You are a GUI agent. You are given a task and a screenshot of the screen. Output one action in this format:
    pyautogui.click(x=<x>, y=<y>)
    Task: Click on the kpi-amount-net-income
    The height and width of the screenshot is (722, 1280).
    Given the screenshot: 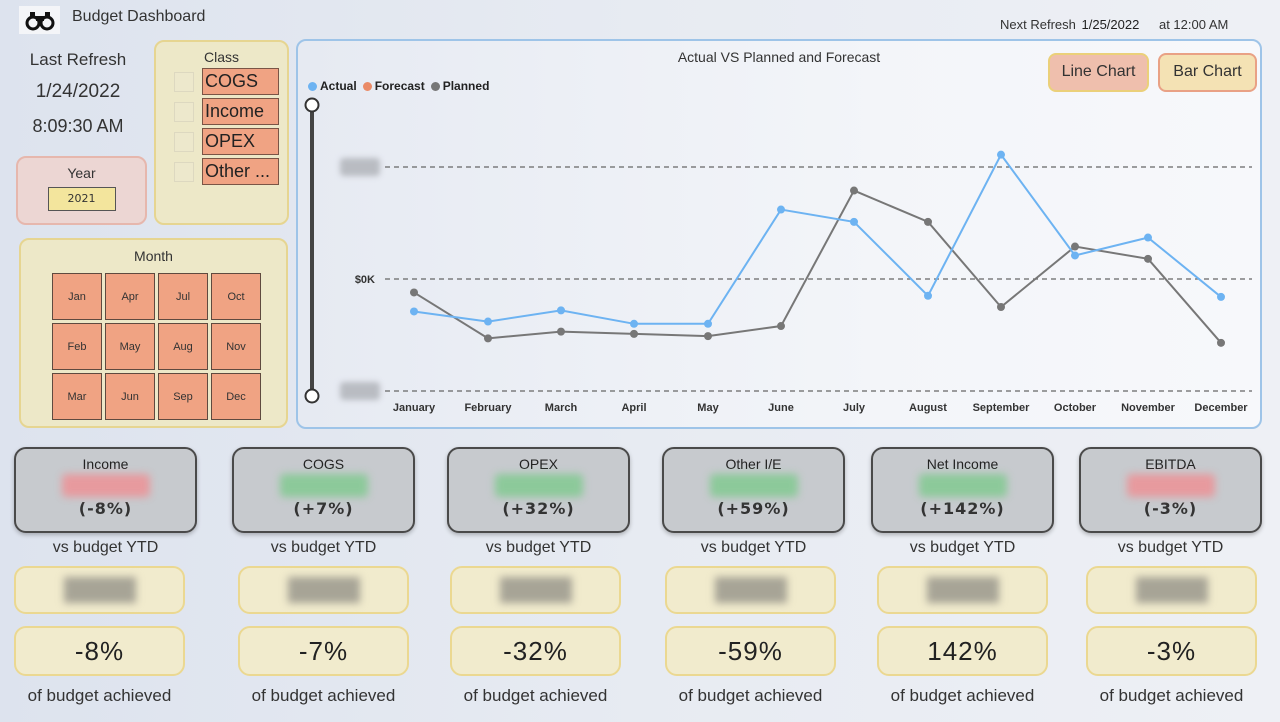 What is the action you would take?
    pyautogui.click(x=962, y=590)
    